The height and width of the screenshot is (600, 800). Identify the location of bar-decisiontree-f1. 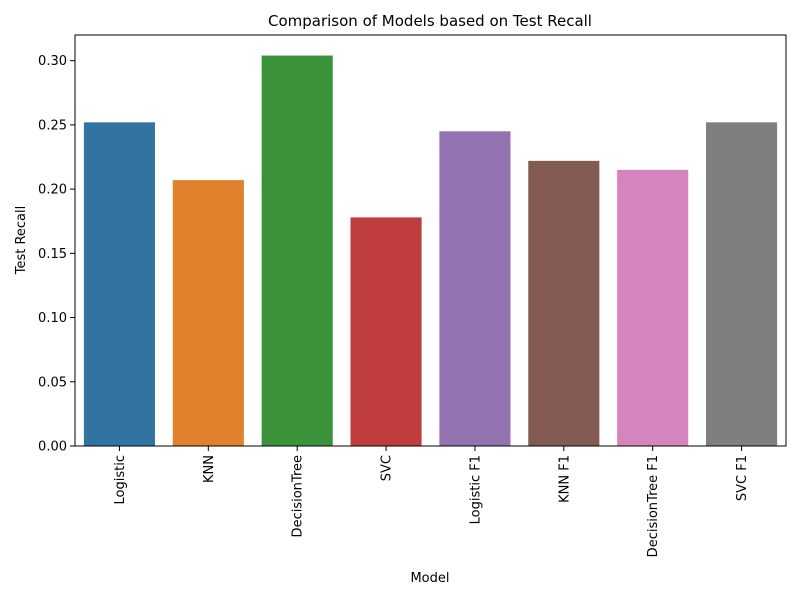
(653, 308).